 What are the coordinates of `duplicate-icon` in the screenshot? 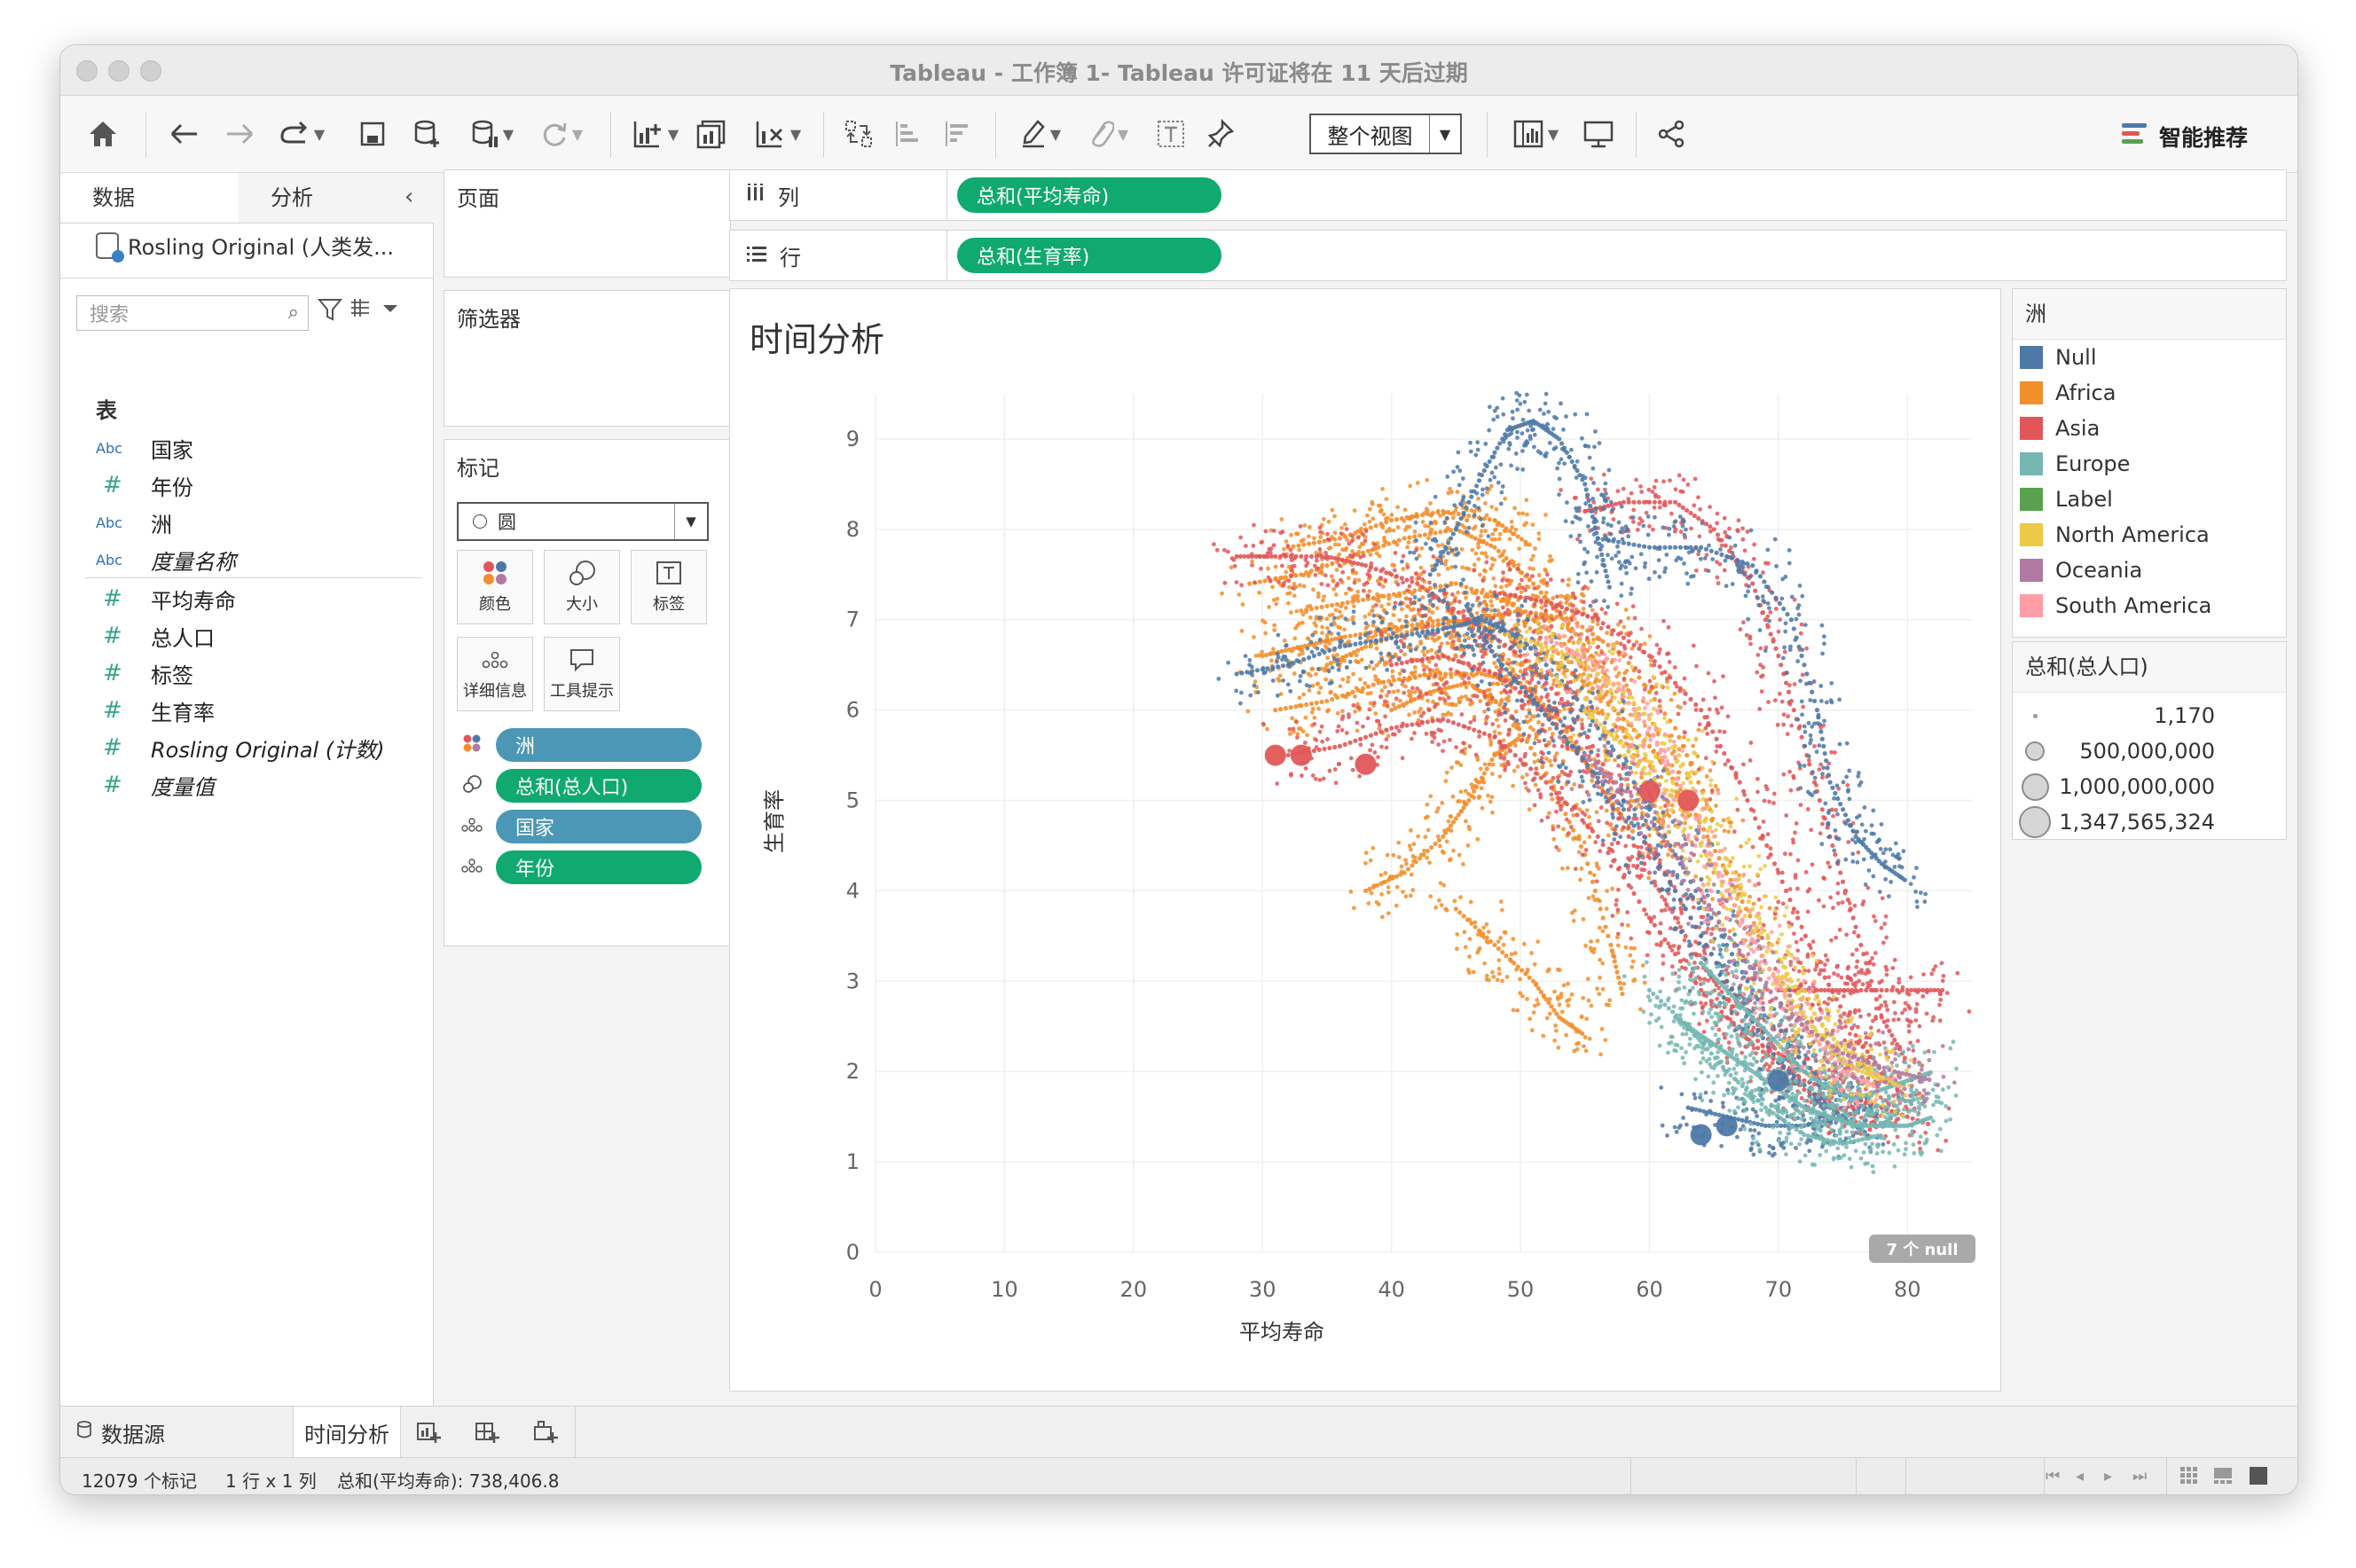 It's located at (711, 134).